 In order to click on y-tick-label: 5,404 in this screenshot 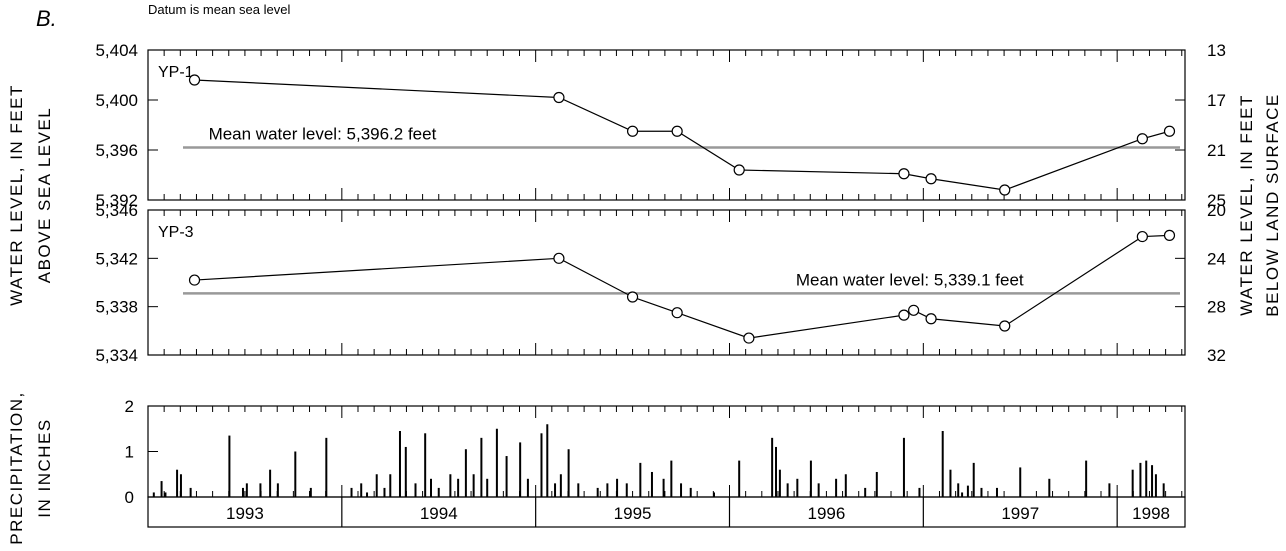, I will do `click(116, 50)`.